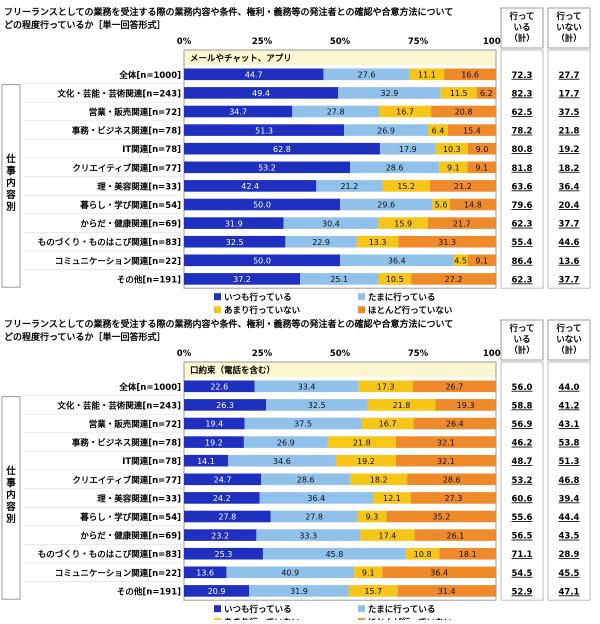 The image size is (600, 624). I want to click on data-label: 10.8, so click(423, 554).